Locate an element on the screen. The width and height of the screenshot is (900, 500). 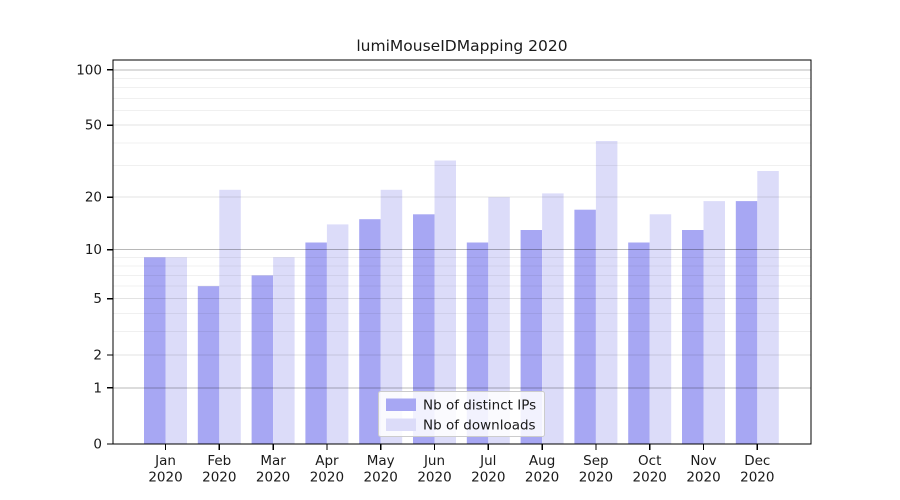
y-axis: 0 1 2 5 10 20 50 100 is located at coordinates (94, 257).